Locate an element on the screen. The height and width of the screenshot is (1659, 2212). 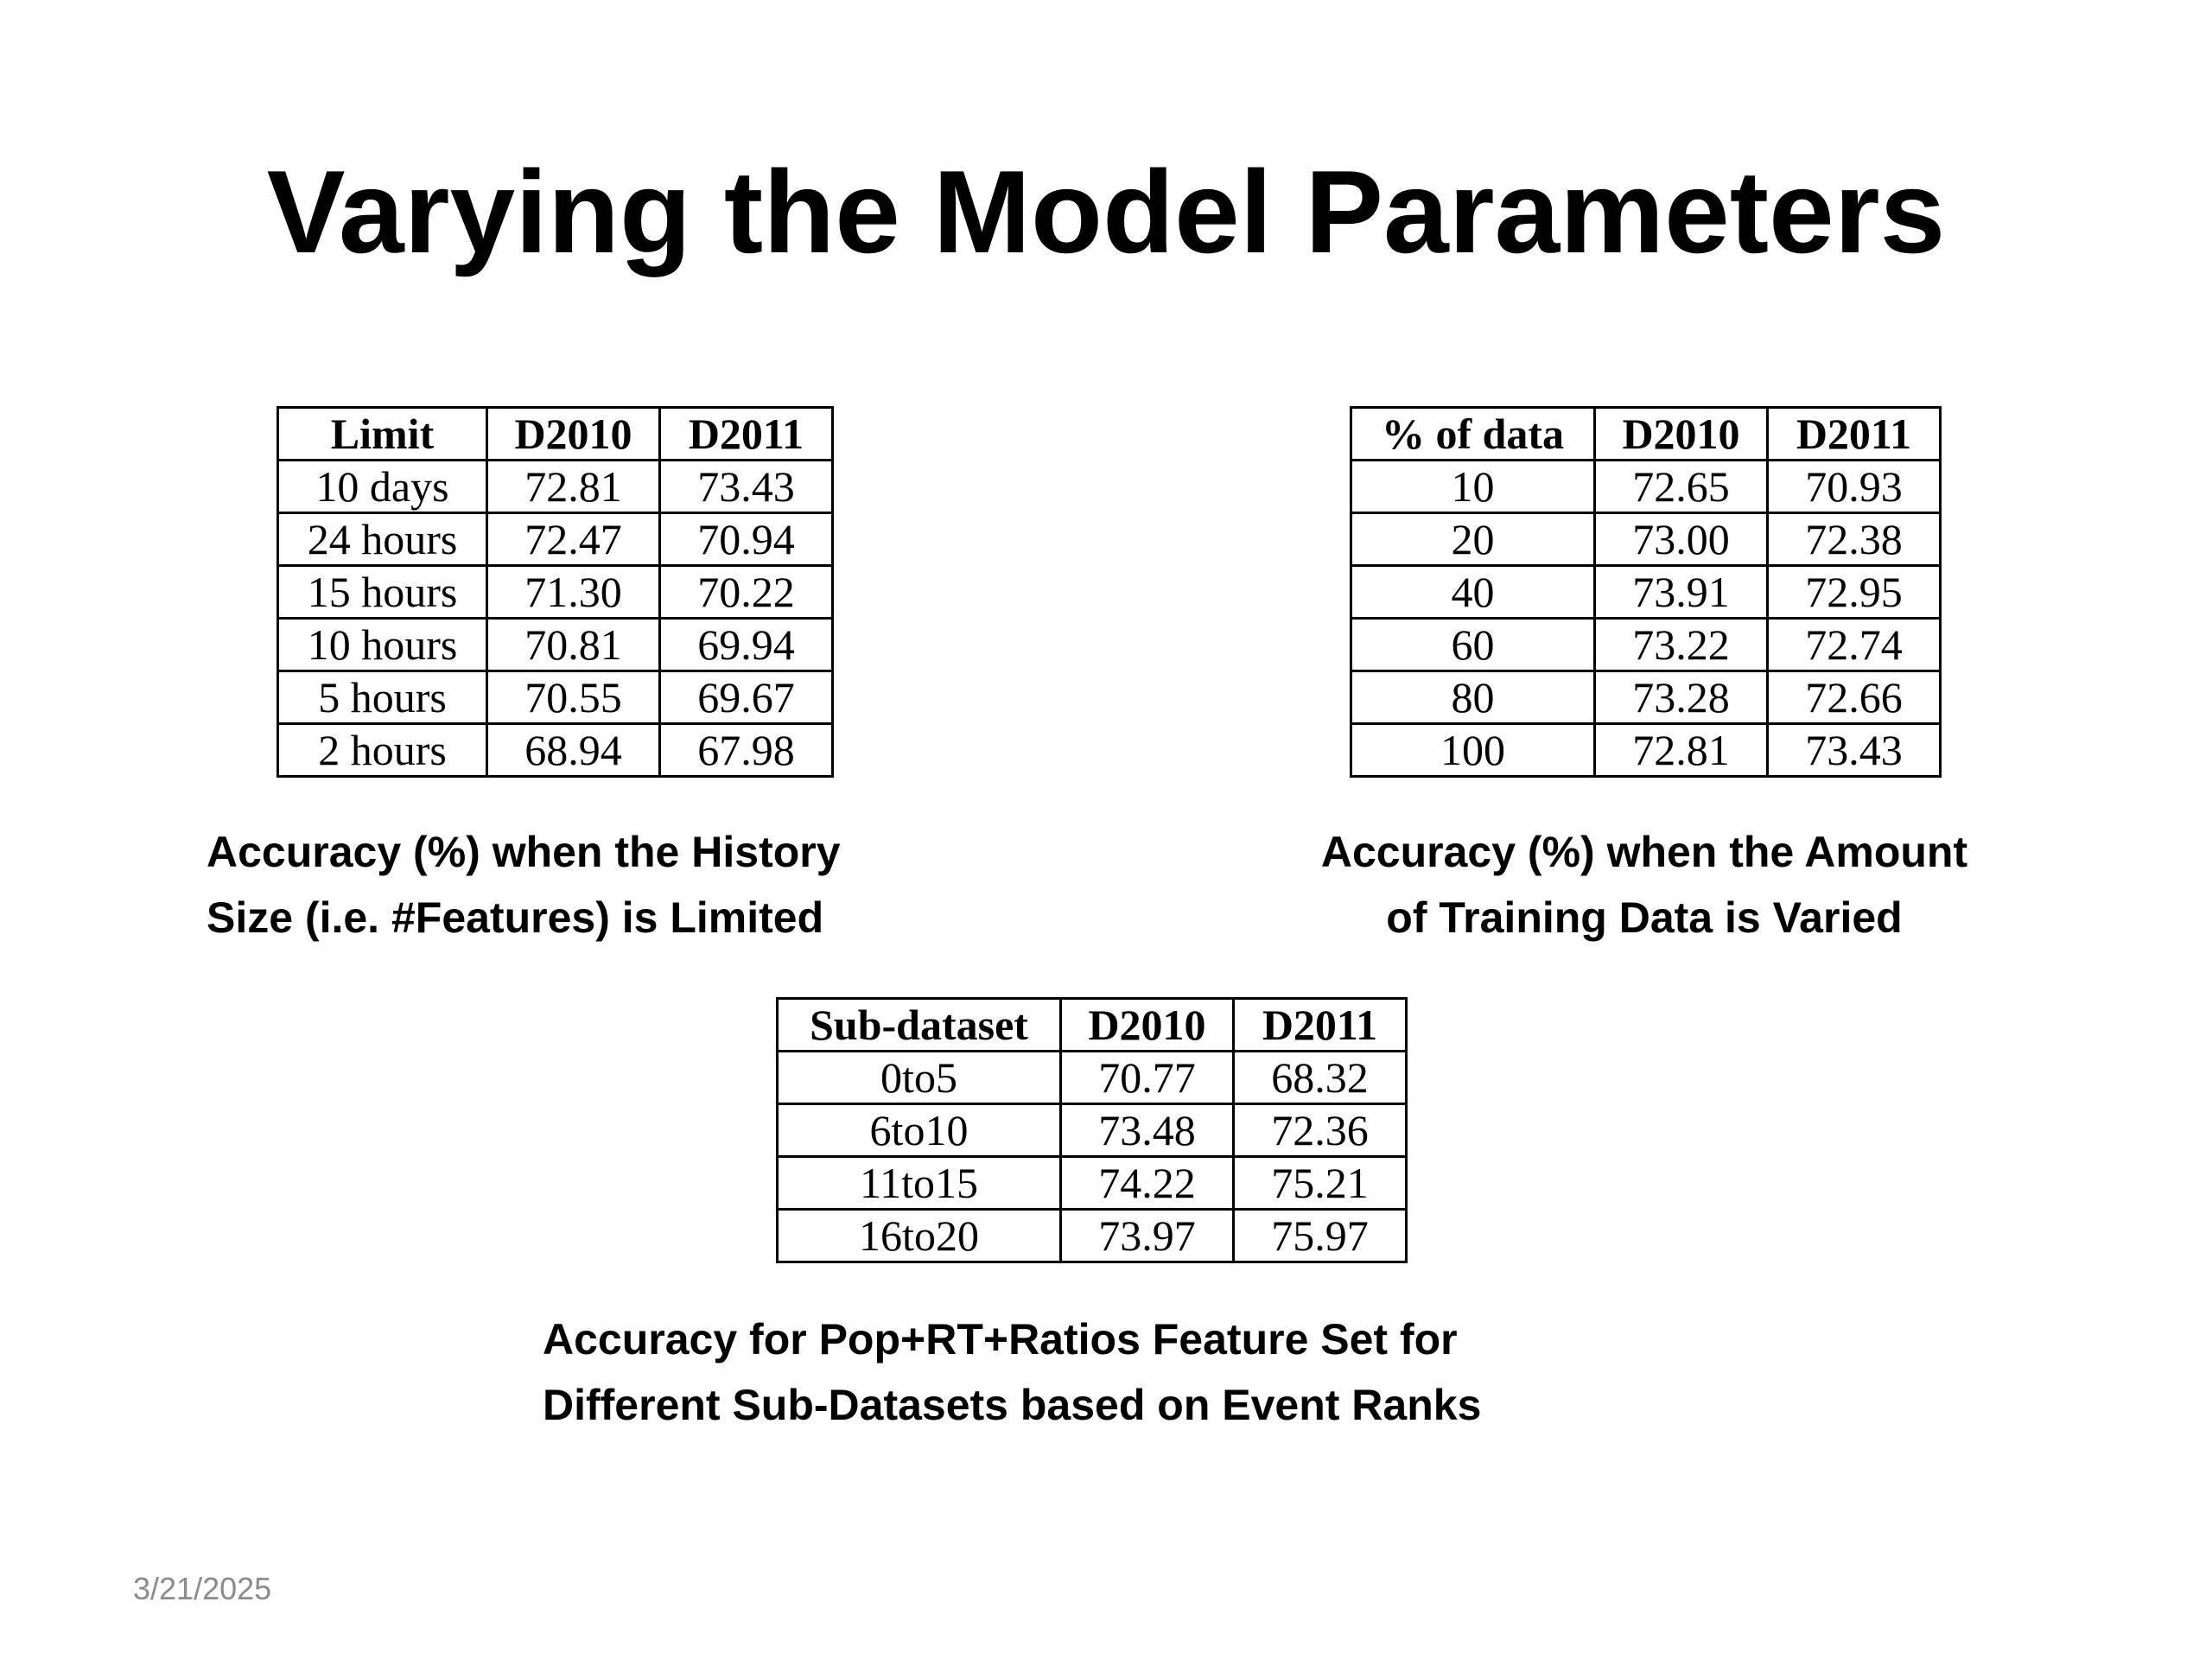
table-cell: 73.22 is located at coordinates (1681, 644).